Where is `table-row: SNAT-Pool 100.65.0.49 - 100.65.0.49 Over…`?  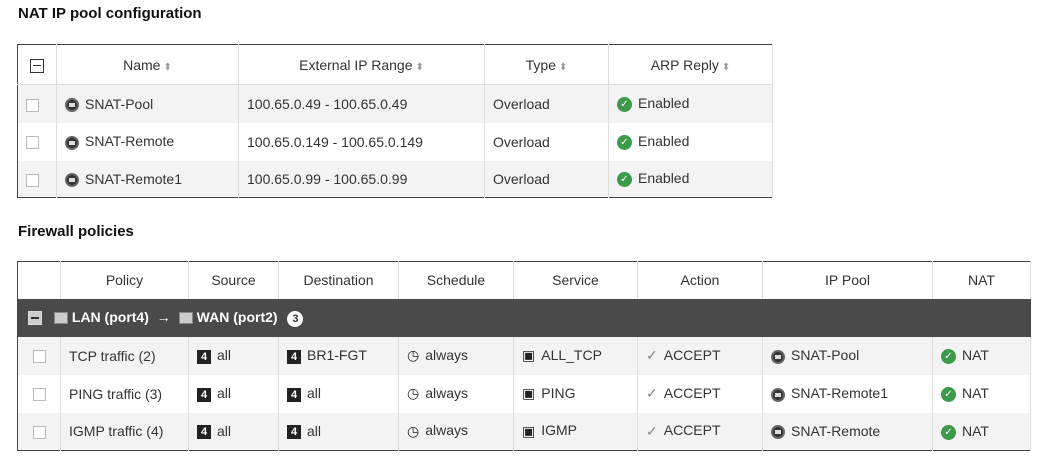 table-row: SNAT-Pool 100.65.0.49 - 100.65.0.49 Over… is located at coordinates (395, 103).